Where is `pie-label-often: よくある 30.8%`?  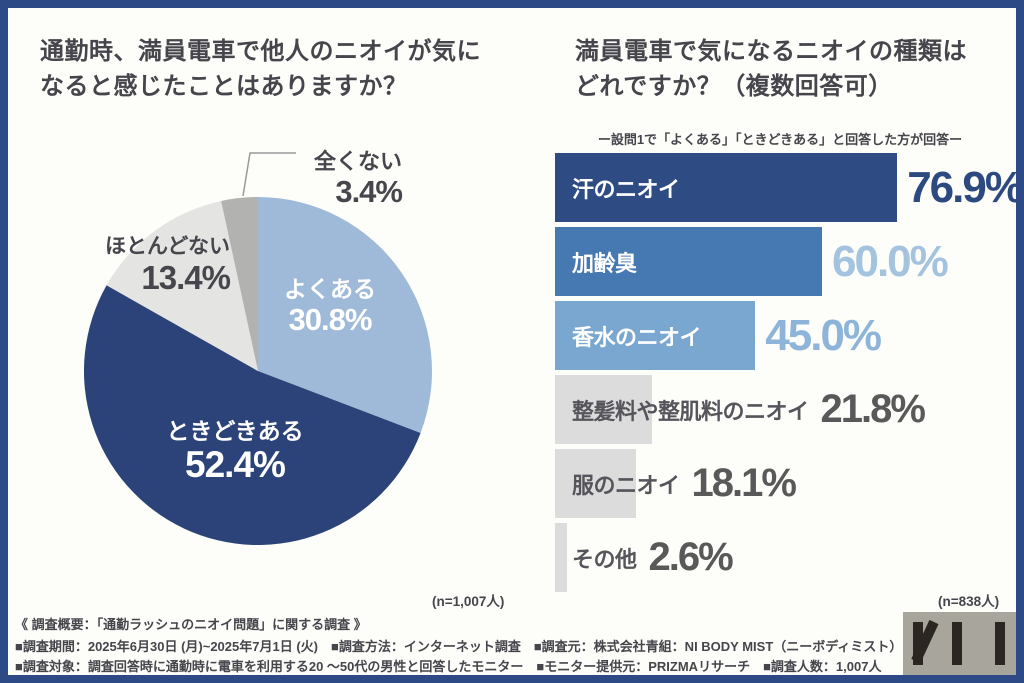 pie-label-often: よくある 30.8% is located at coordinates (330, 307).